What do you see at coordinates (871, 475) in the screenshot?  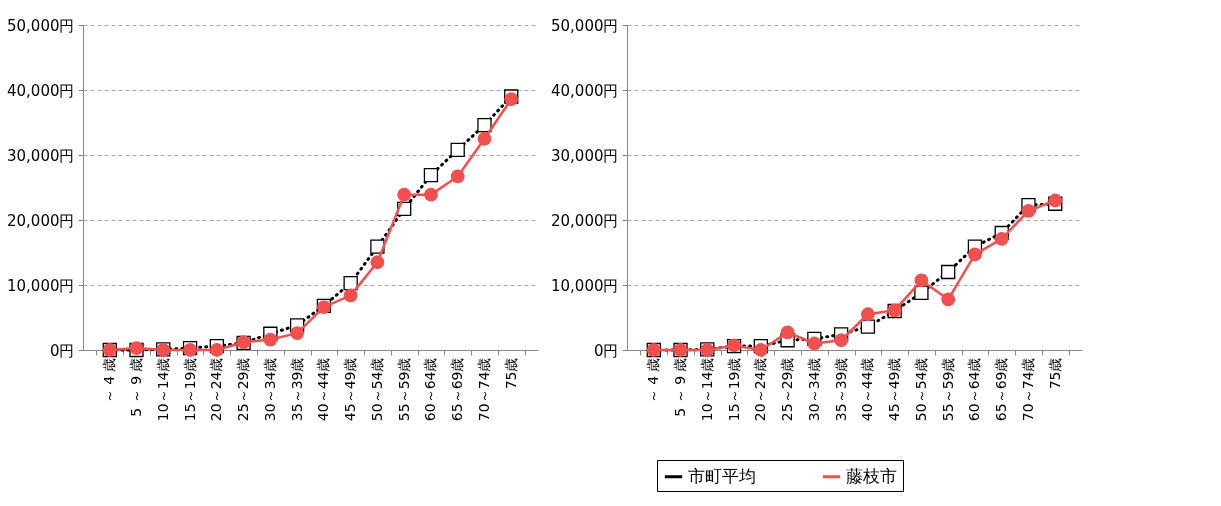 I see `legend-label: 藤枝市` at bounding box center [871, 475].